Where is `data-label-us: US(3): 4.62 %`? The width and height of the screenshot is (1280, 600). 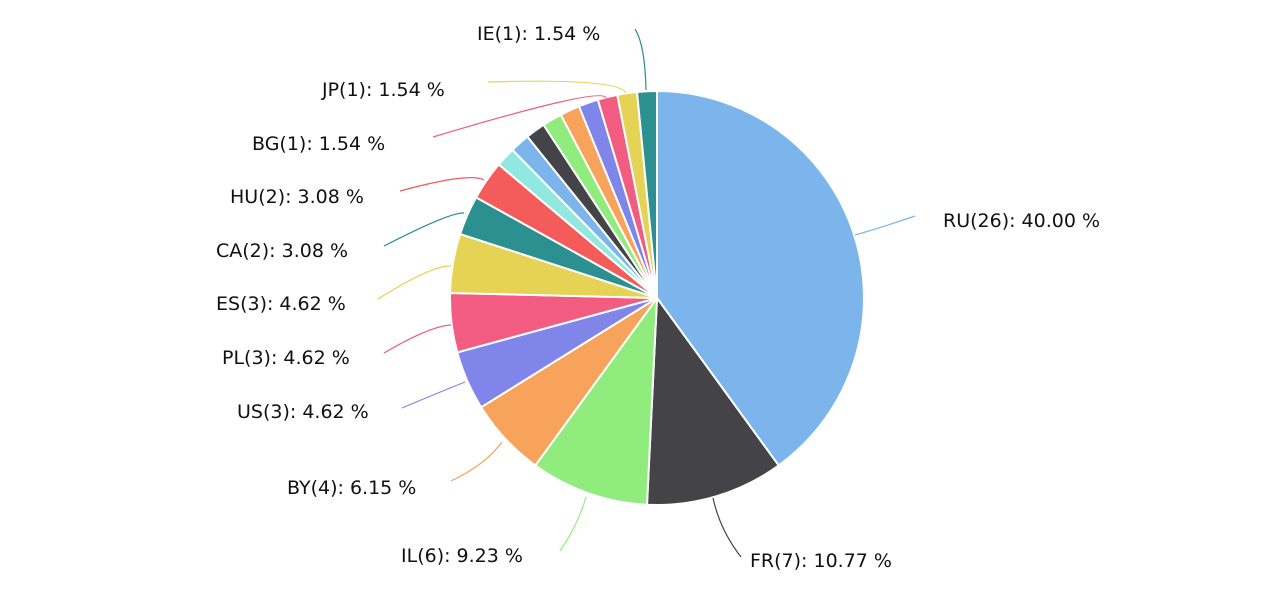 data-label-us: US(3): 4.62 % is located at coordinates (303, 412).